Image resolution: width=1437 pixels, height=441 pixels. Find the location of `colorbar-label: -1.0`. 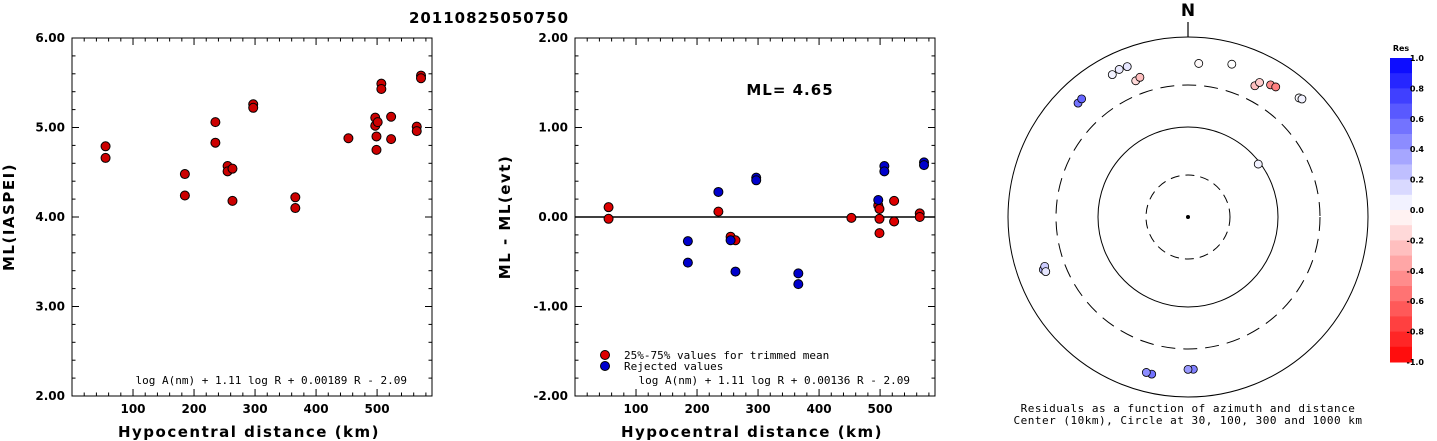

colorbar-label: -1.0 is located at coordinates (1416, 362).